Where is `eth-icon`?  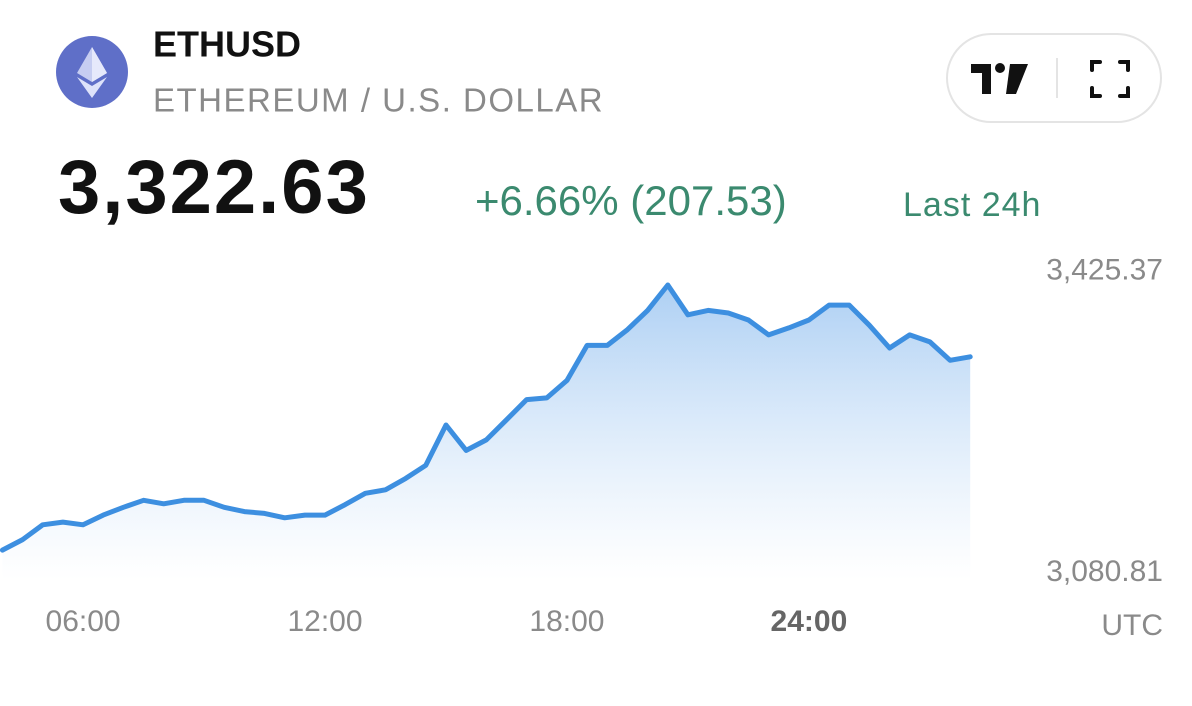 eth-icon is located at coordinates (92, 72).